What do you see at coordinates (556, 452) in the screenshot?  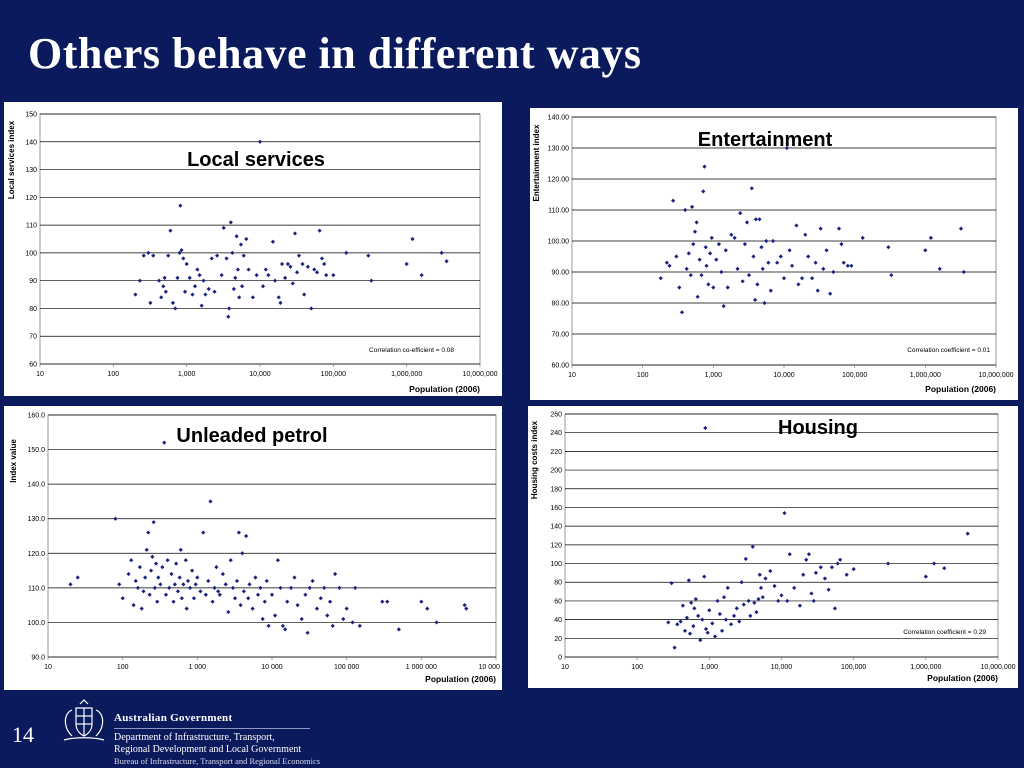 I see `y-tick-label: 220` at bounding box center [556, 452].